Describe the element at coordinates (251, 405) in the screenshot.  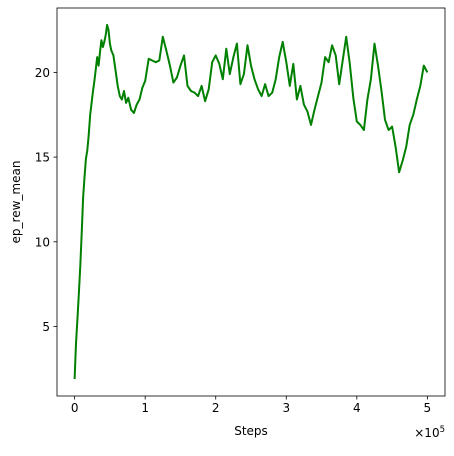
I see `x-ticks: 0 1 2 3 4 5` at that location.